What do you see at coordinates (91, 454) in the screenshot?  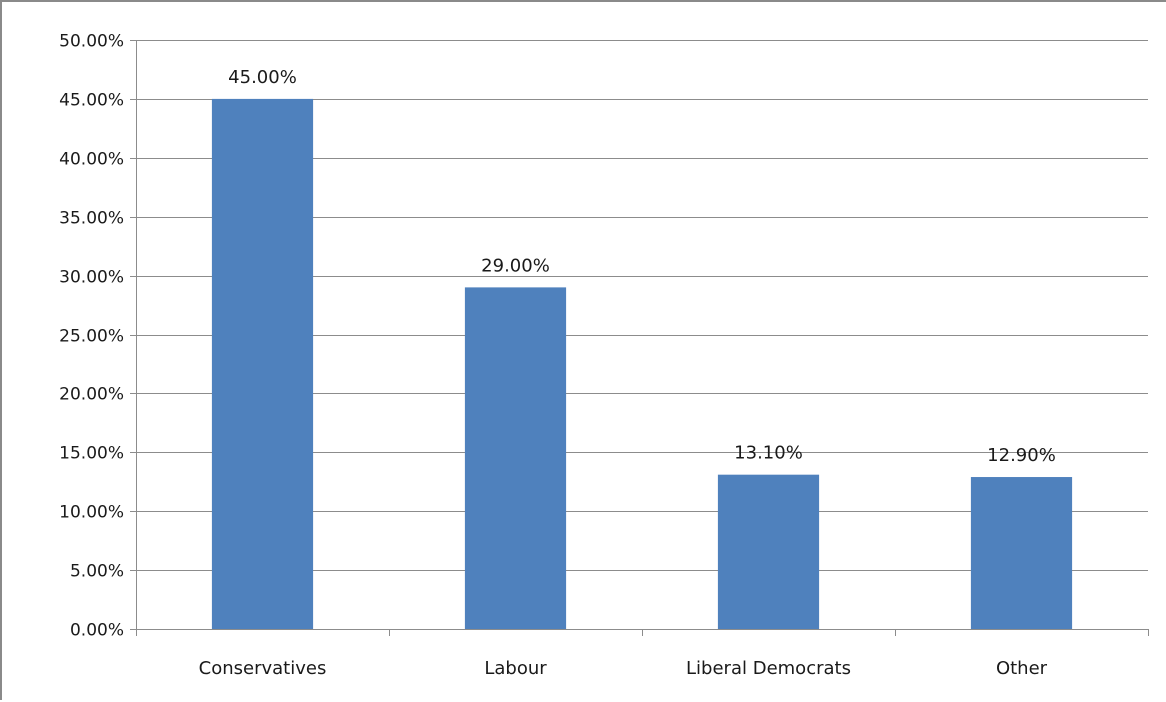 I see `y-tick-label: 15.00%` at bounding box center [91, 454].